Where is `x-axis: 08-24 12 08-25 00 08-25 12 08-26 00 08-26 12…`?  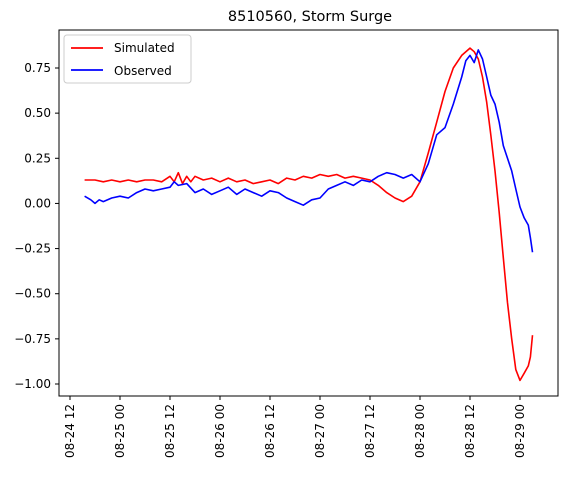
x-axis: 08-24 12 08-25 00 08-25 12 08-26 00 08-26 12… is located at coordinates (295, 427).